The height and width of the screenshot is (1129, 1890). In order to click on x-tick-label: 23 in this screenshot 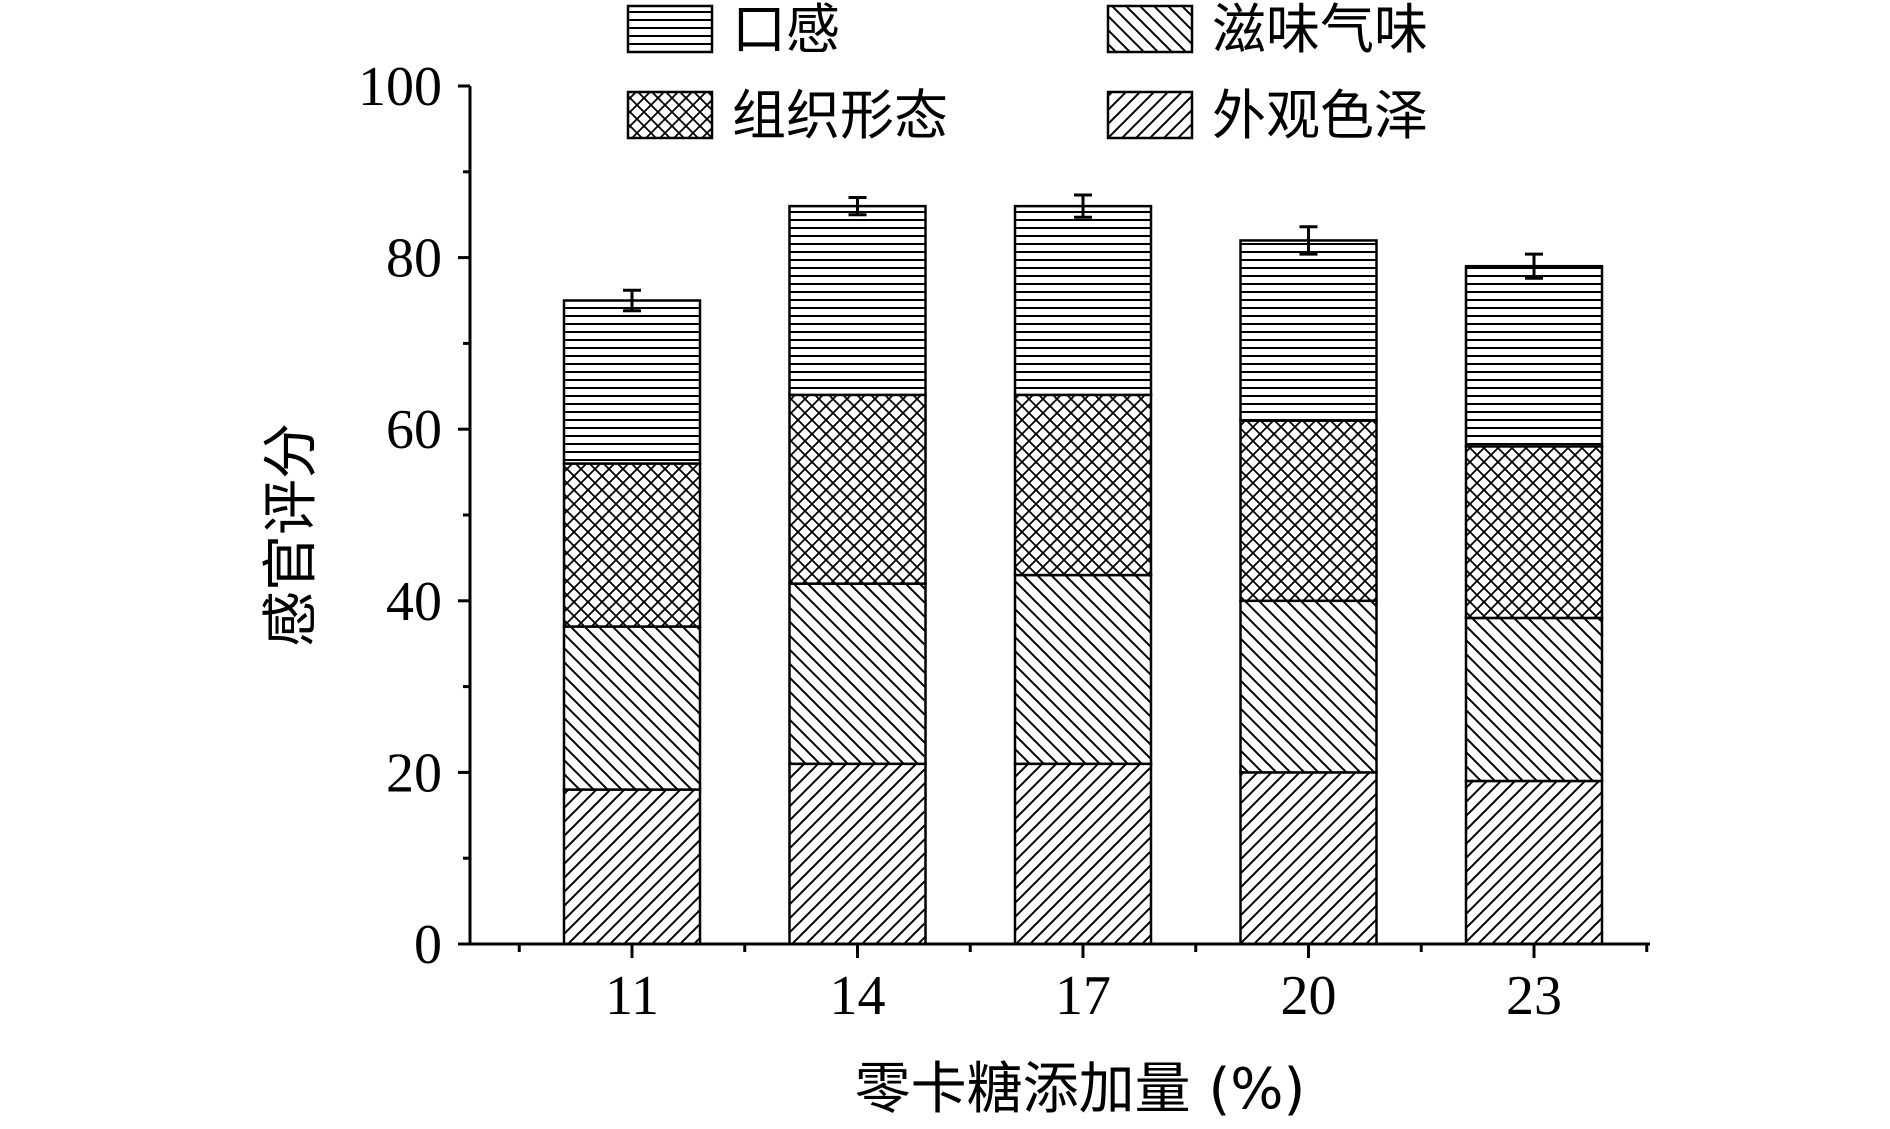, I will do `click(1534, 996)`.